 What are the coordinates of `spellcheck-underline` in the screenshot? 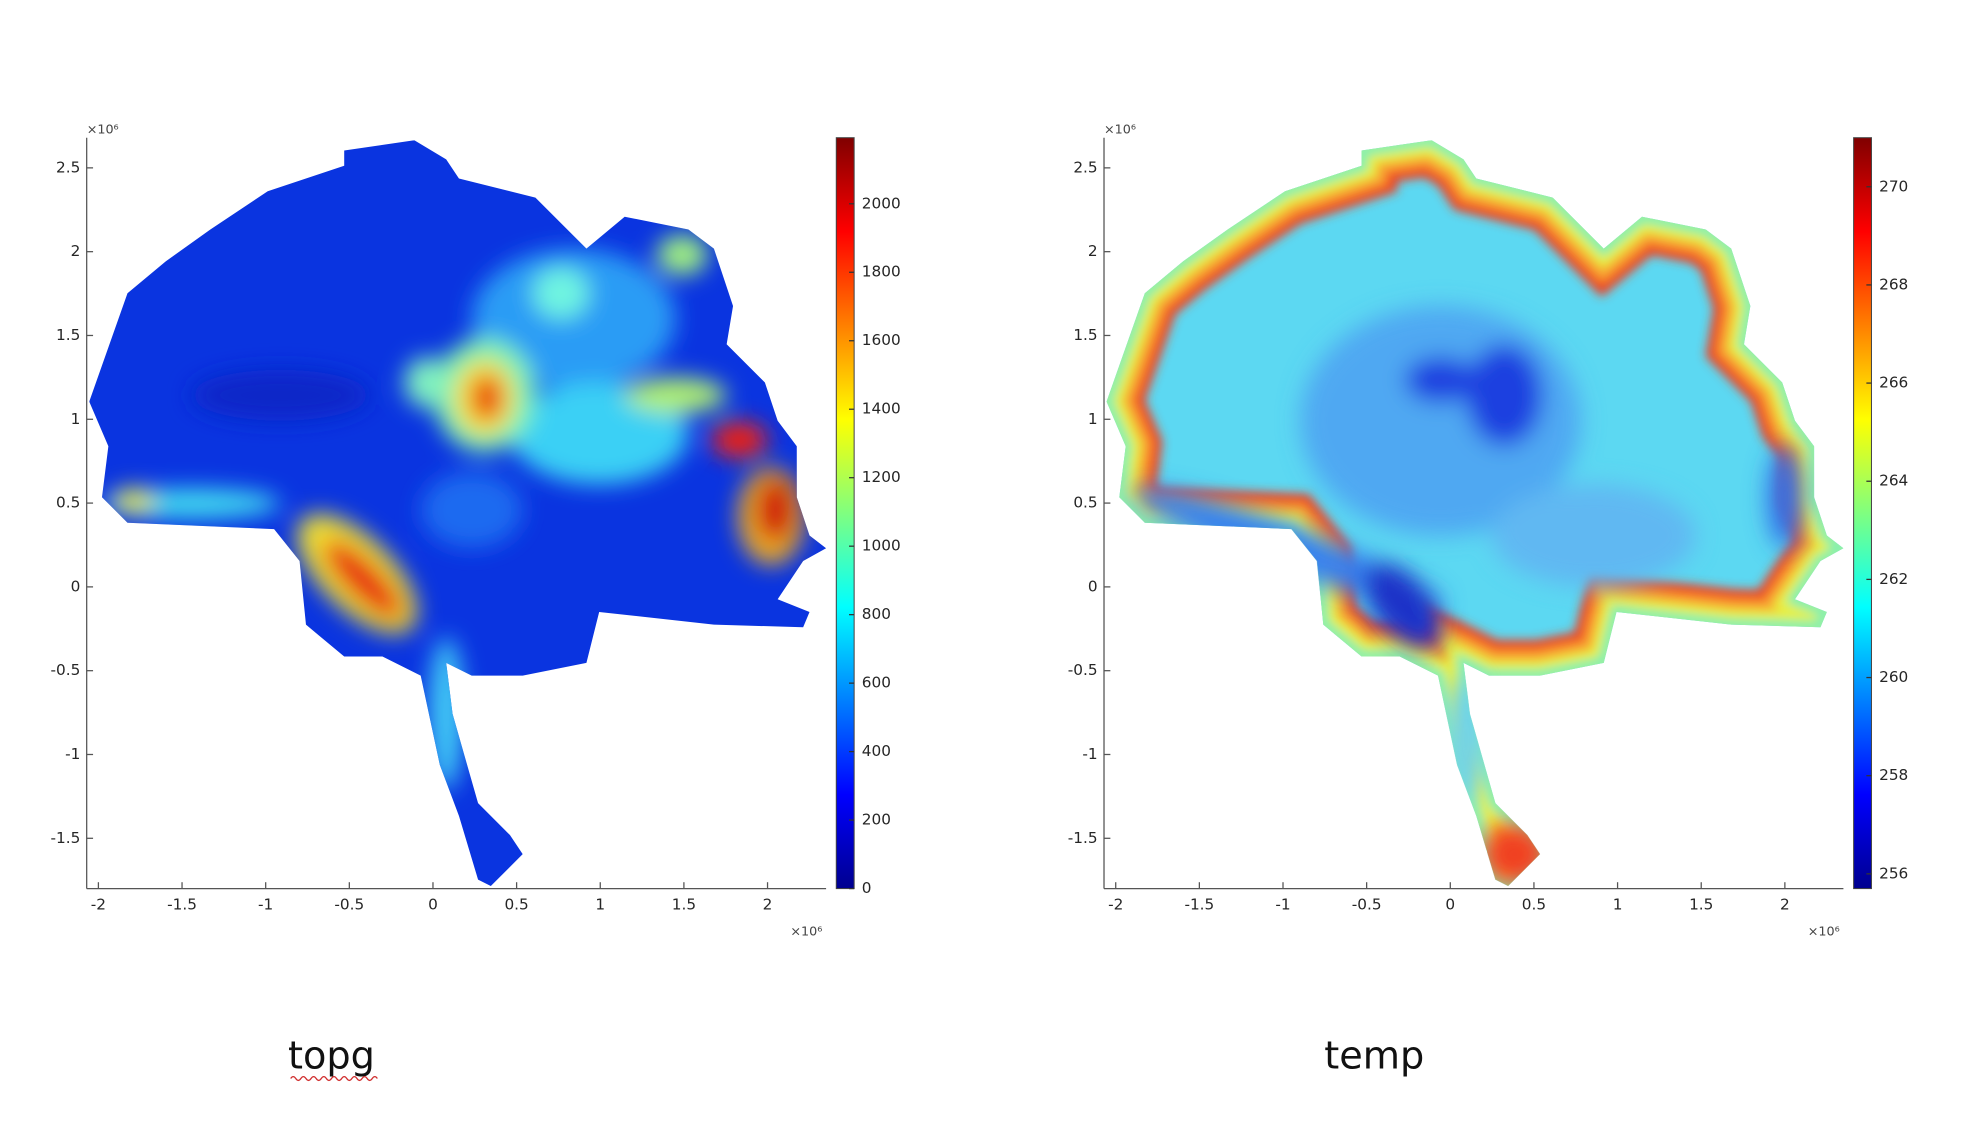 It's located at (334, 1078).